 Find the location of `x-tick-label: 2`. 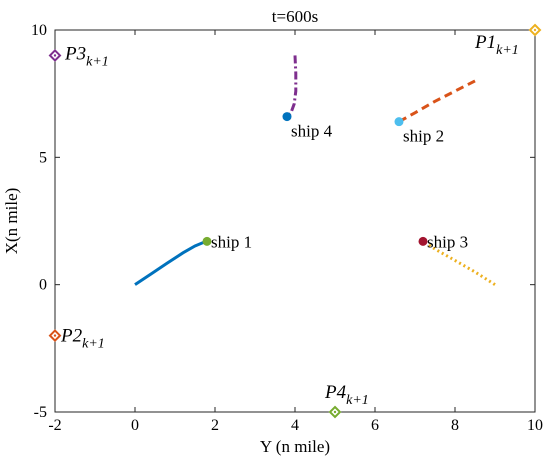

x-tick-label: 2 is located at coordinates (215, 425).